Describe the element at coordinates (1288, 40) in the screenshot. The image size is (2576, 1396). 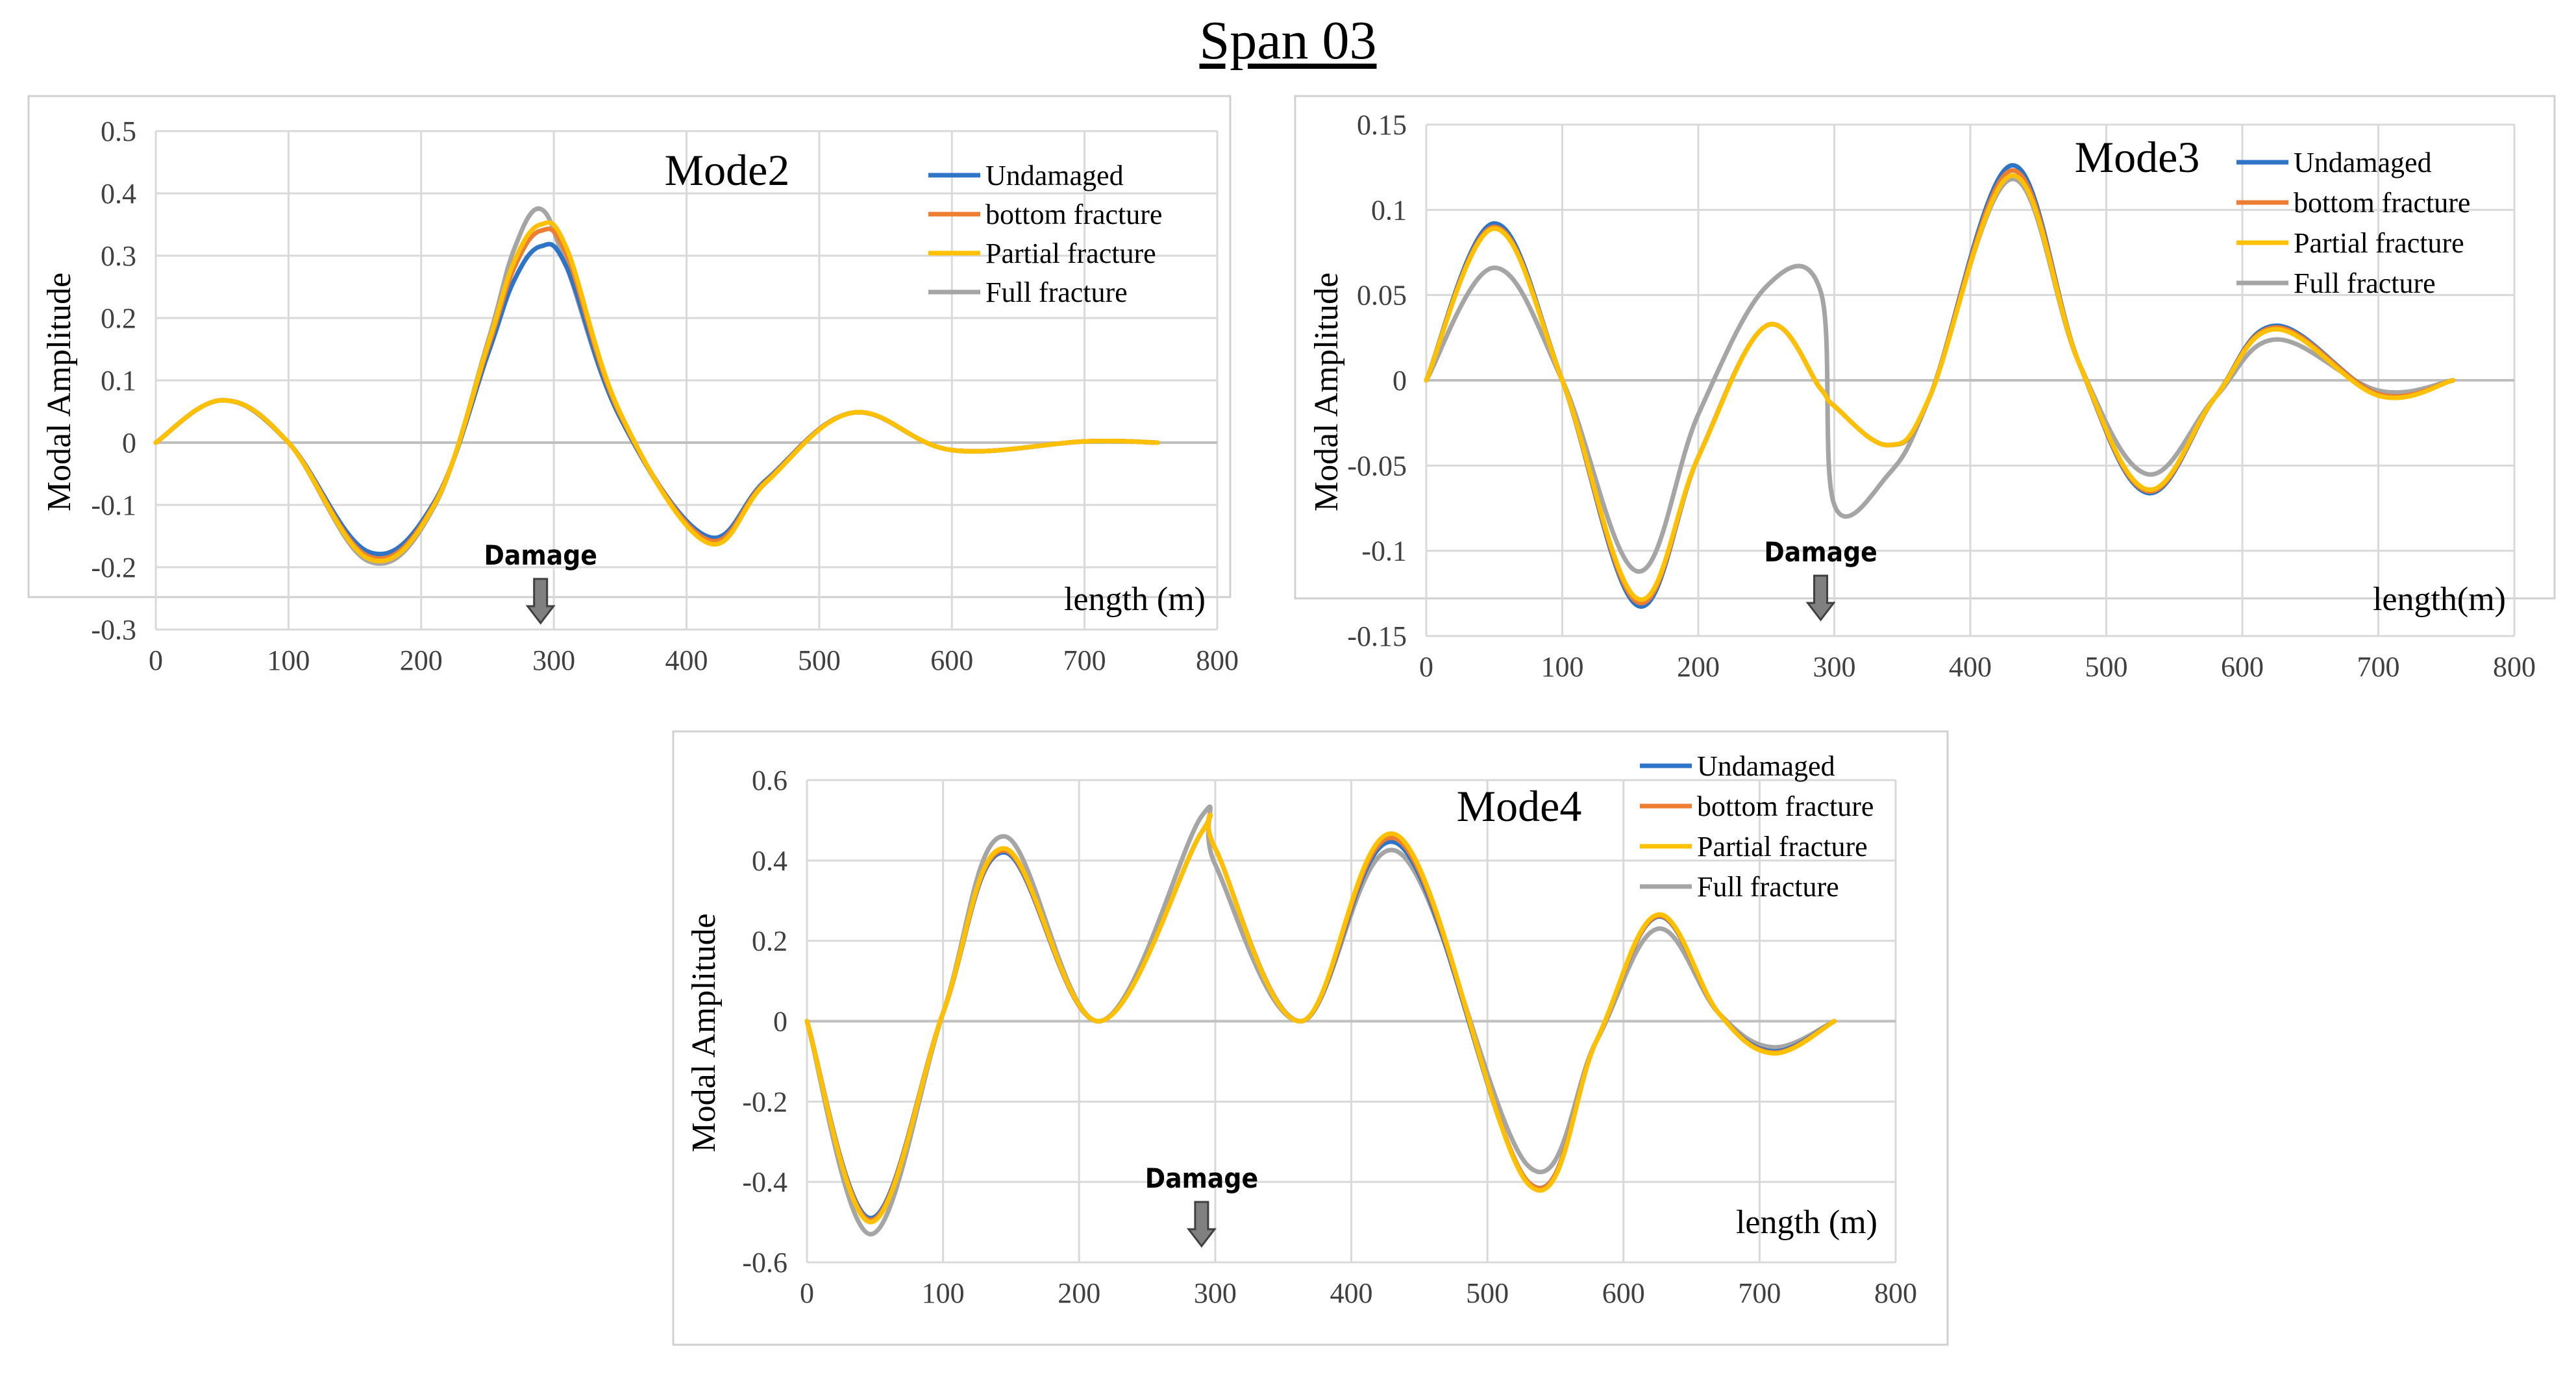
I see `page-title: Span 03` at that location.